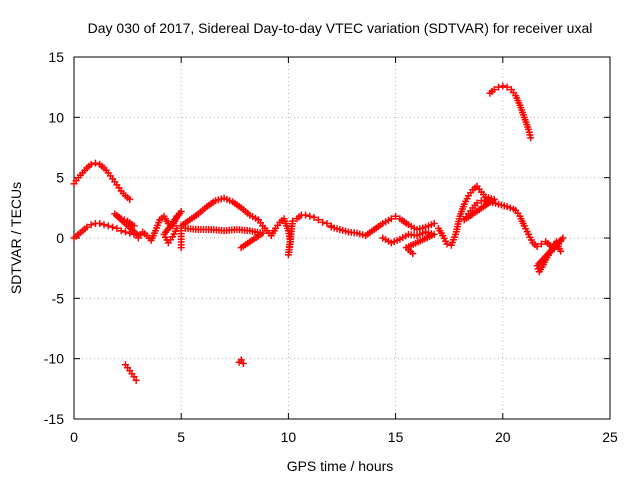 Image resolution: width=640 pixels, height=480 pixels. Describe the element at coordinates (56, 57) in the screenshot. I see `y-tick-label: 15` at that location.